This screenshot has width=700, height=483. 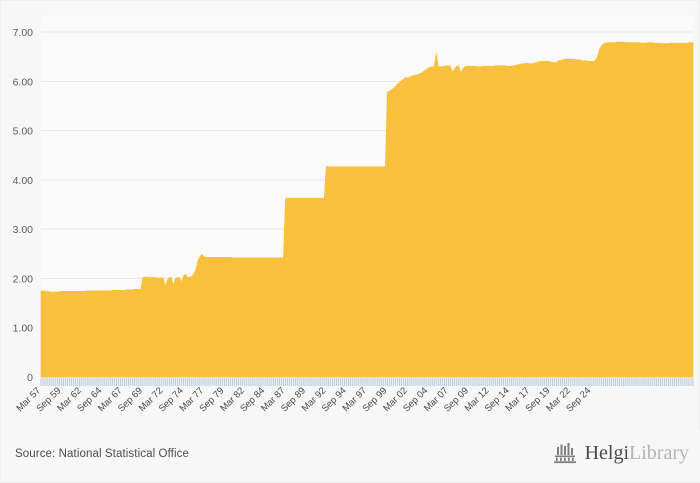 I want to click on brand-name-secondary: Library, so click(x=659, y=453).